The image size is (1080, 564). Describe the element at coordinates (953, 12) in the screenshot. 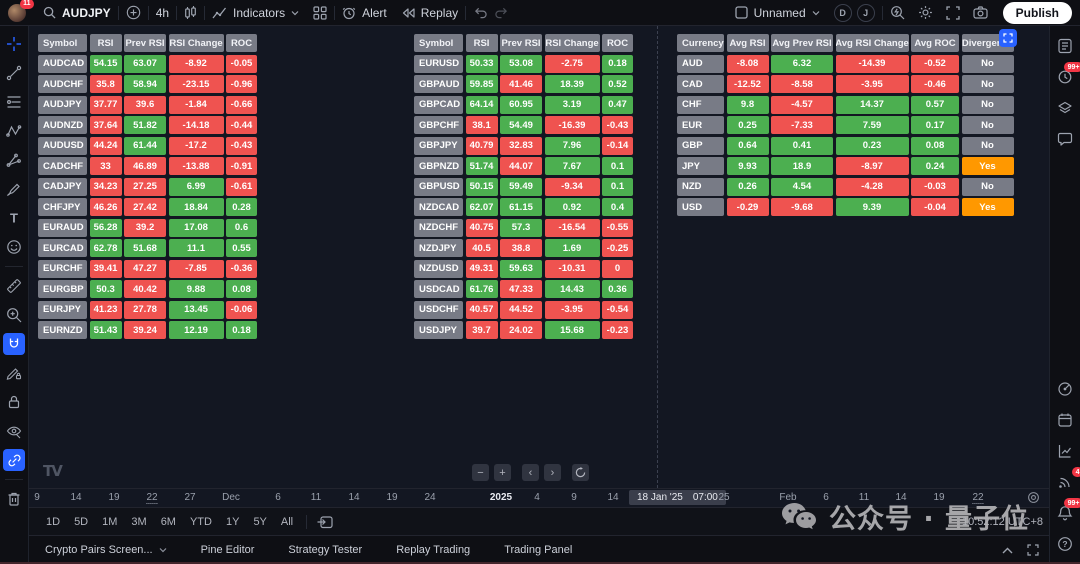

I see `fullscreen-icon` at that location.